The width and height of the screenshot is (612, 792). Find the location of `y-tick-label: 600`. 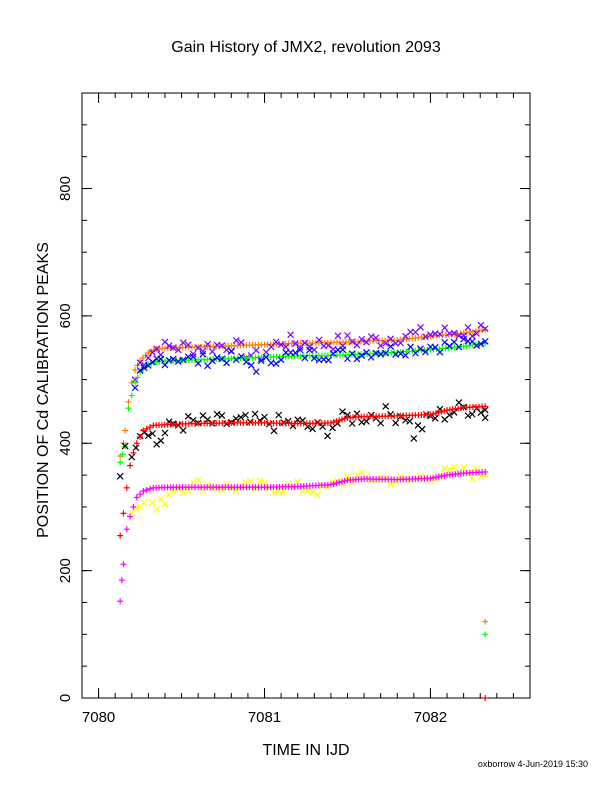

y-tick-label: 600 is located at coordinates (65, 315).